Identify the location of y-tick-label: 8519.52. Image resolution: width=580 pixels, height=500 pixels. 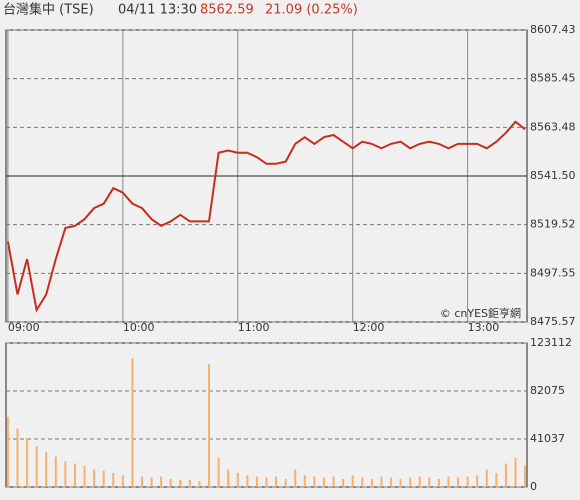
(553, 224).